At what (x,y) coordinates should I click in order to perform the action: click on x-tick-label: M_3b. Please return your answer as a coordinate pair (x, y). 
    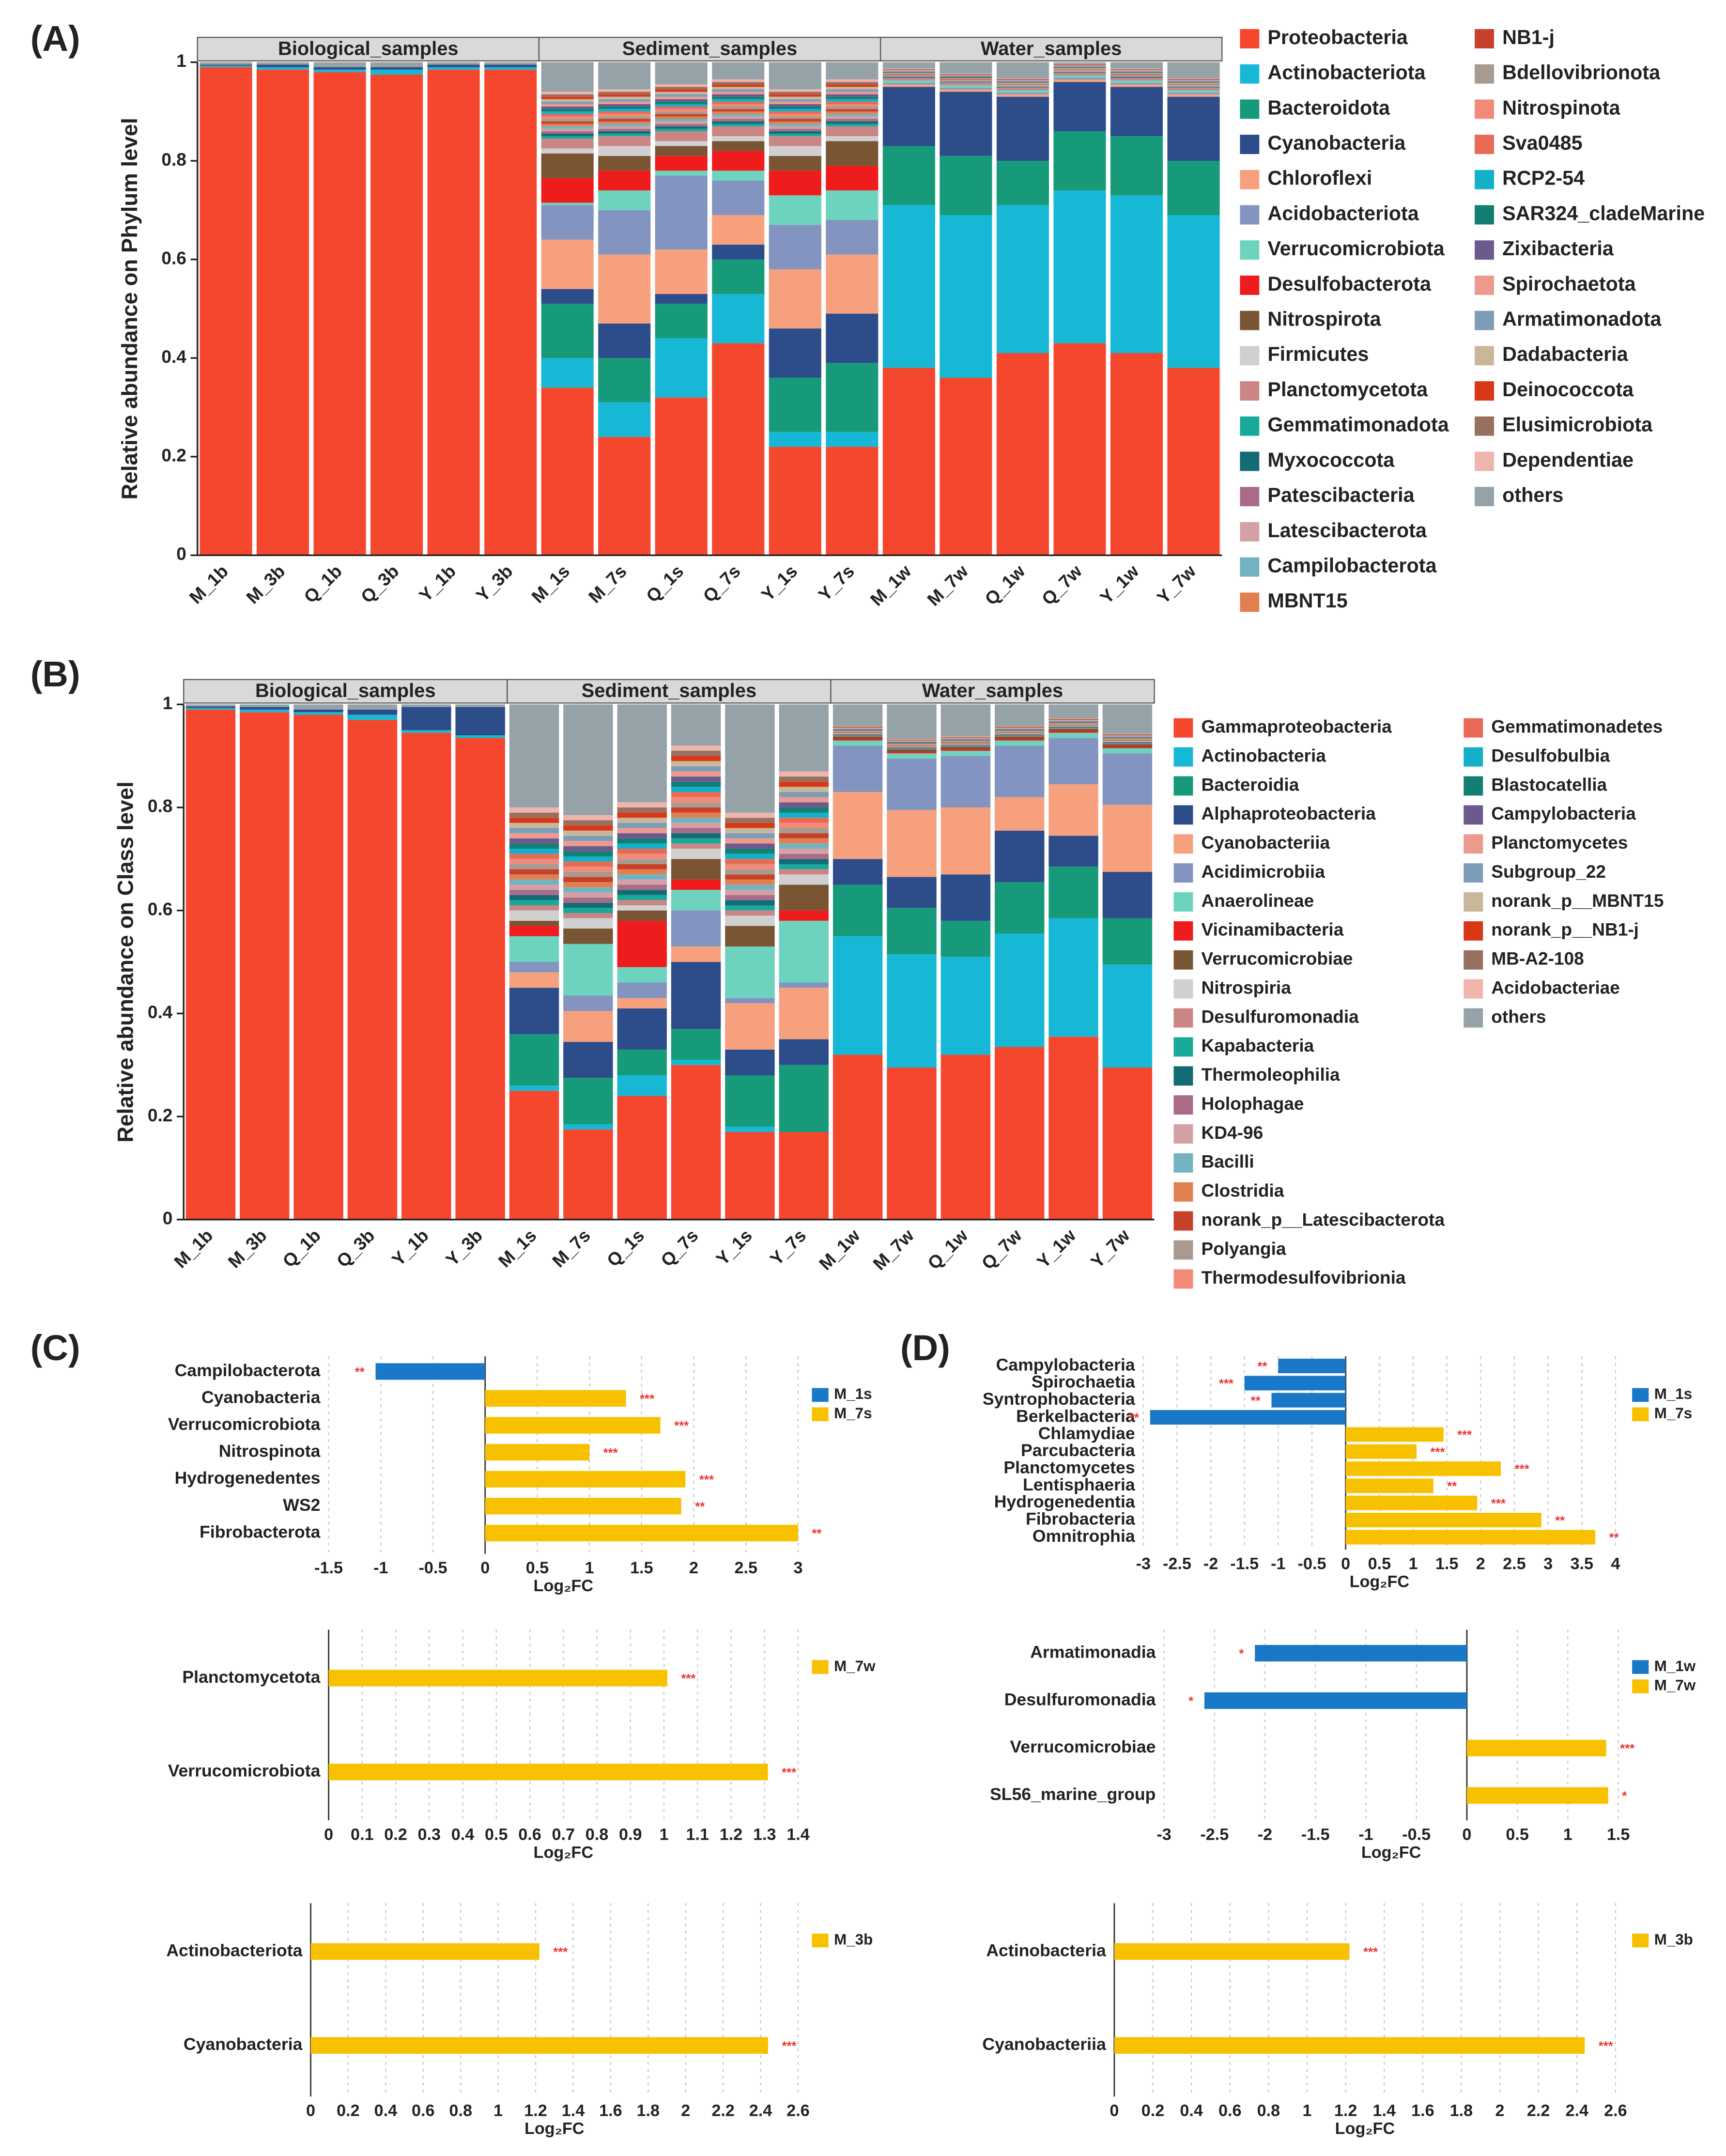
    Looking at the image, I should click on (248, 1248).